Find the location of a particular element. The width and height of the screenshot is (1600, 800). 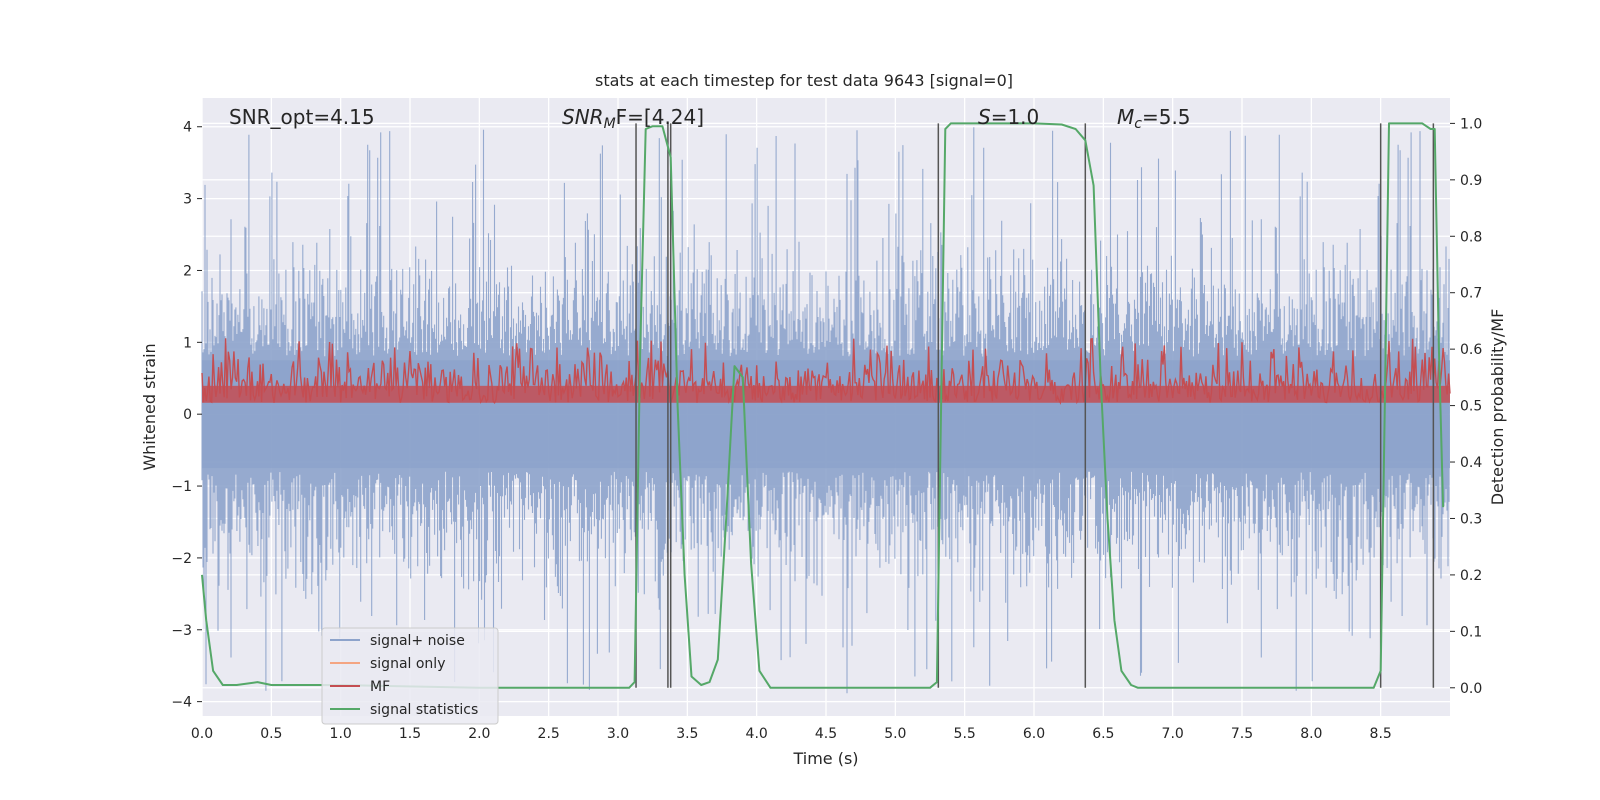

x-tick-label: 1.0 is located at coordinates (341, 734).